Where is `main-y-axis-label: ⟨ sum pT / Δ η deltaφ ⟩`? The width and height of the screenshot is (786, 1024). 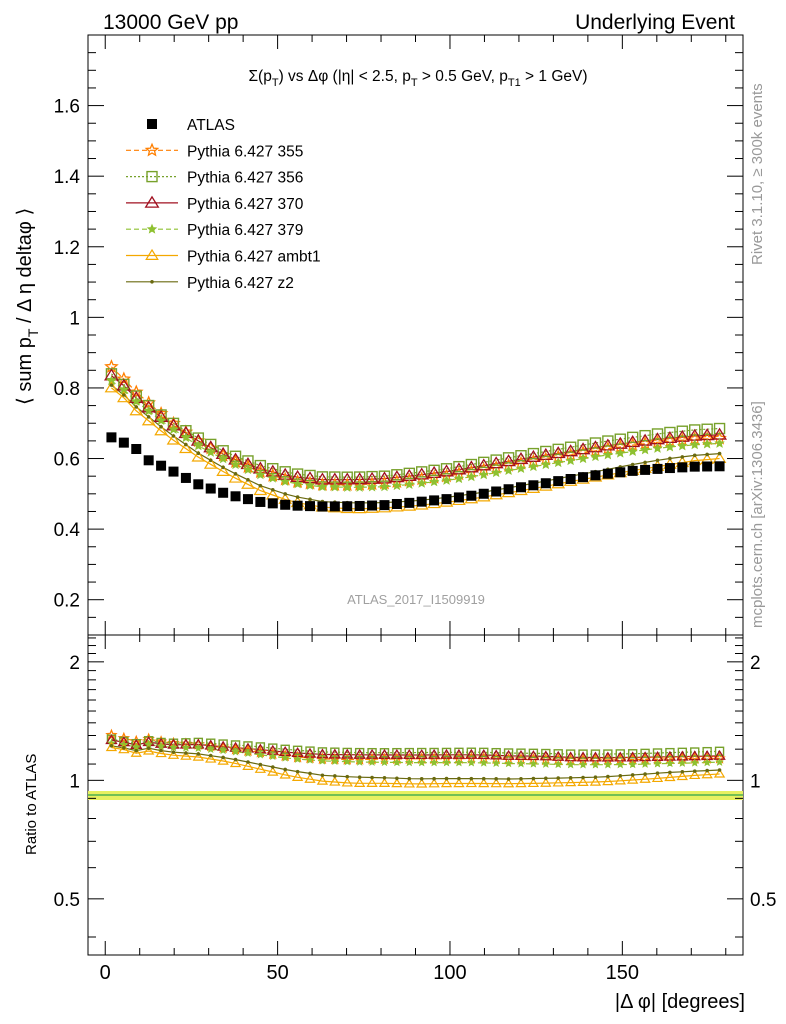
main-y-axis-label: ⟨ sum pT / Δ η deltaφ ⟩ is located at coordinates (27, 306).